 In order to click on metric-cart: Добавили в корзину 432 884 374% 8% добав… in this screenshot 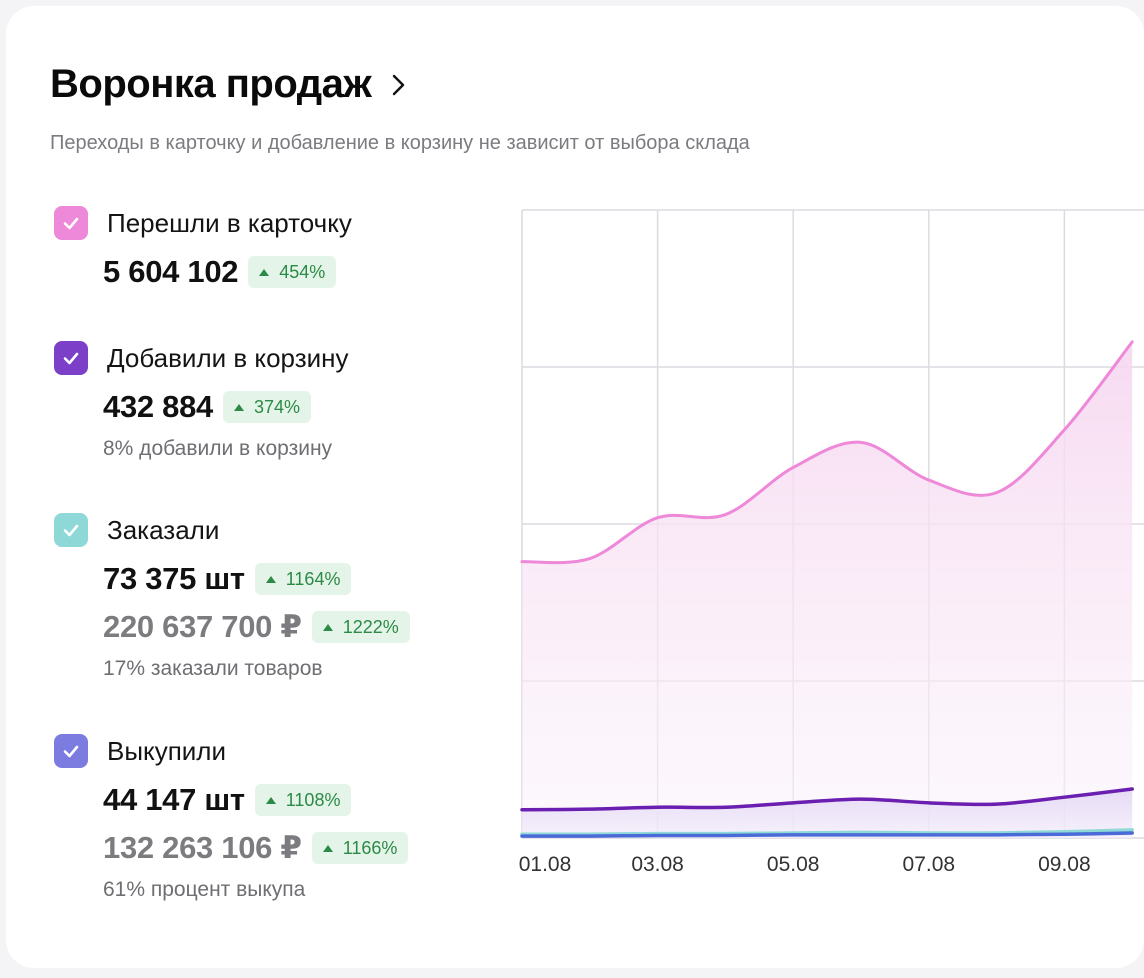, I will do `click(201, 401)`.